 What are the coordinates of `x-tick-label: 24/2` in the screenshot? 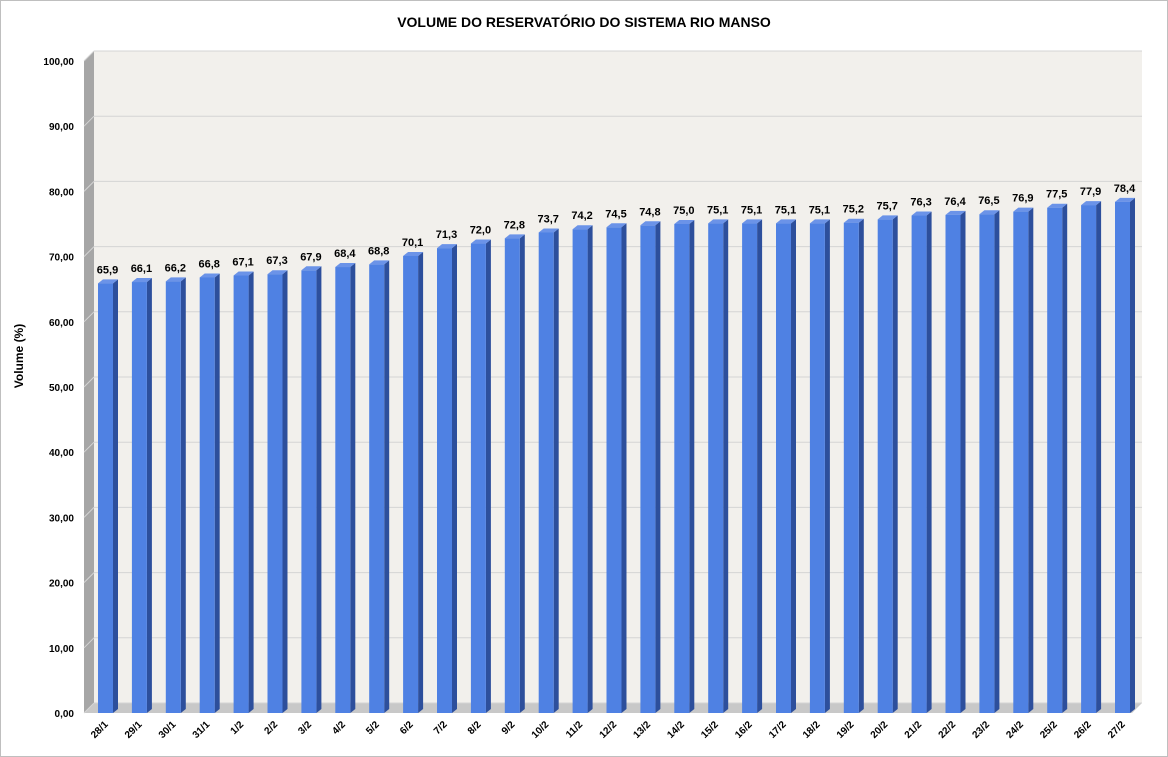 It's located at (1015, 730).